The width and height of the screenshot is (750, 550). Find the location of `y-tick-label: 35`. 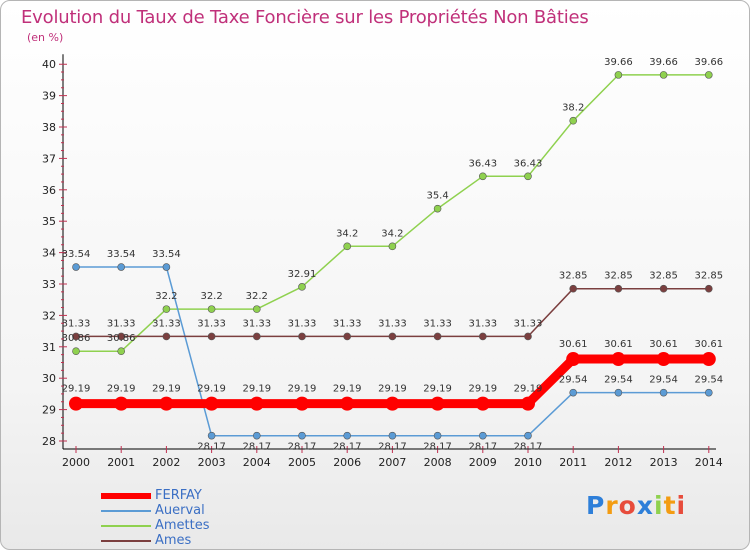

y-tick-label: 35 is located at coordinates (49, 221).